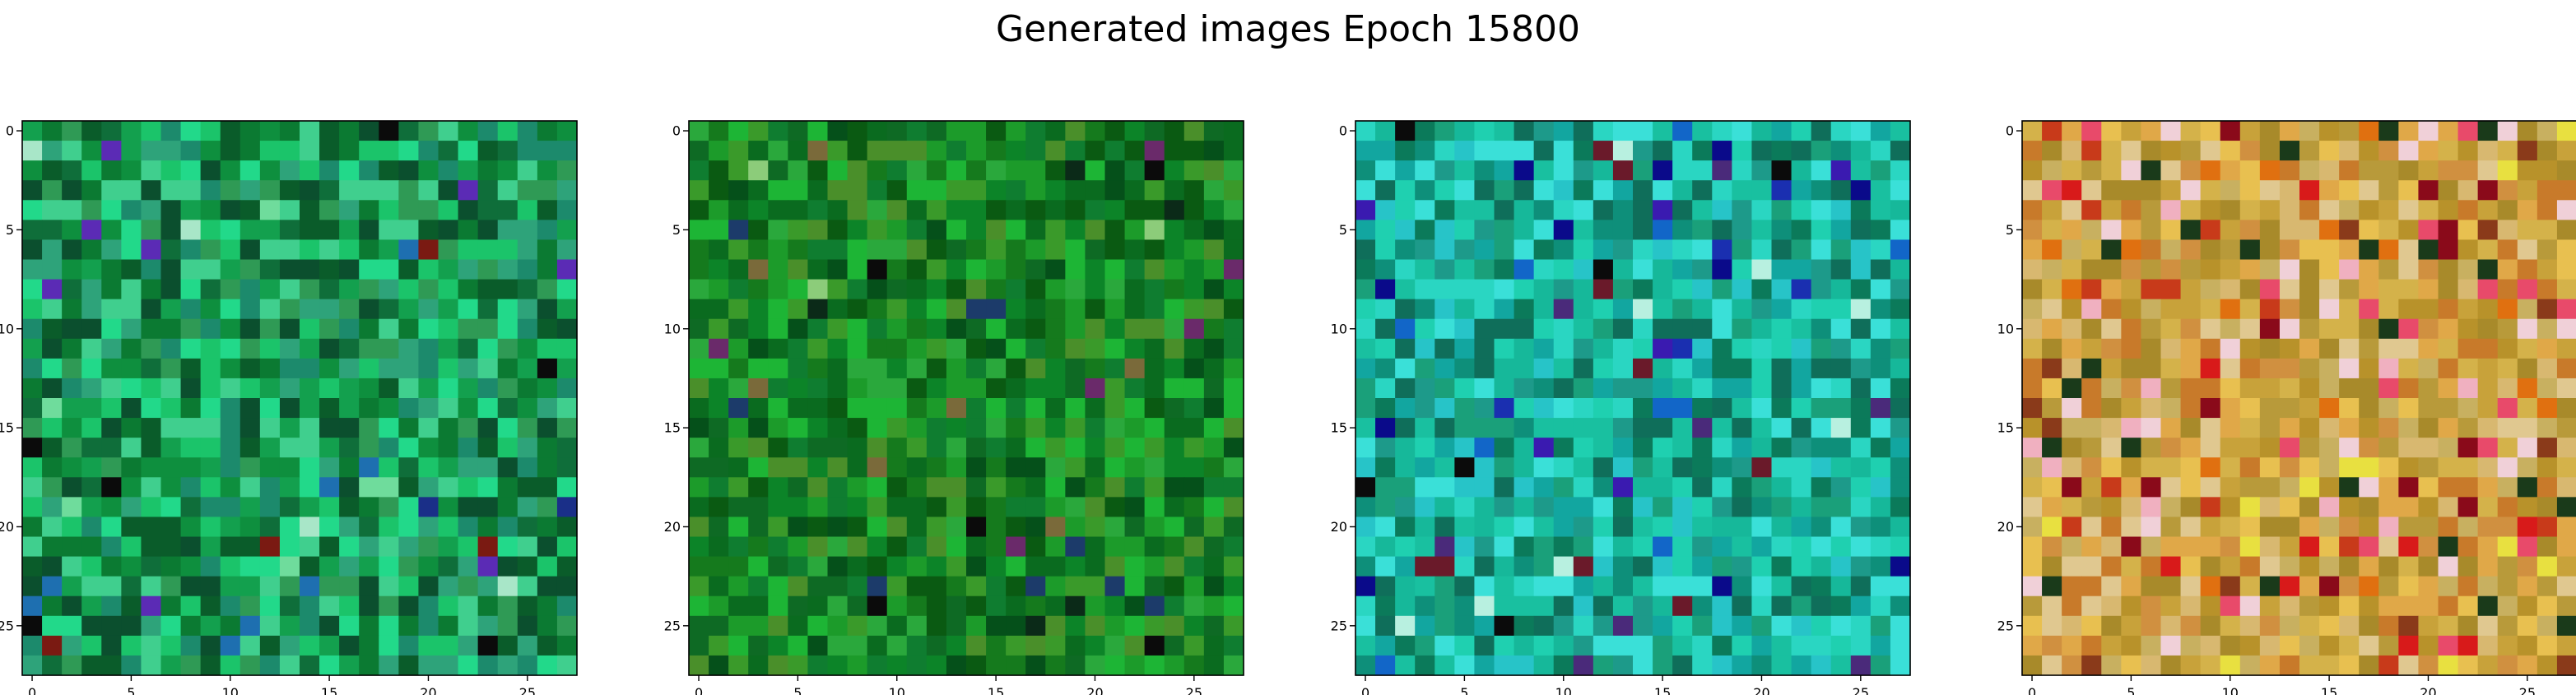 The image size is (2576, 695). Describe the element at coordinates (2428, 690) in the screenshot. I see `x-tick-label: 20` at that location.